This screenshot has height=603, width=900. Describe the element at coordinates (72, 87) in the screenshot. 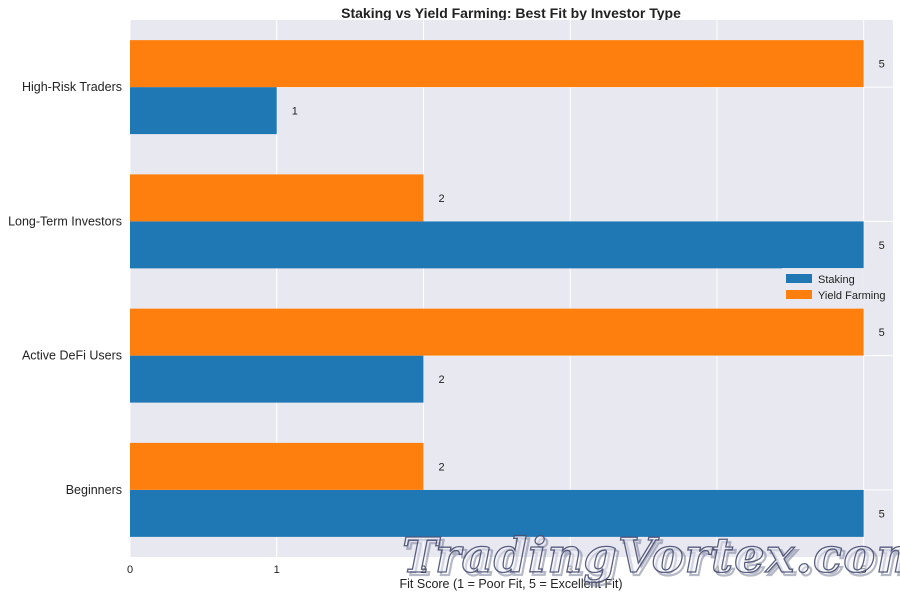

I see `y-tick-label: High-Risk Traders` at that location.